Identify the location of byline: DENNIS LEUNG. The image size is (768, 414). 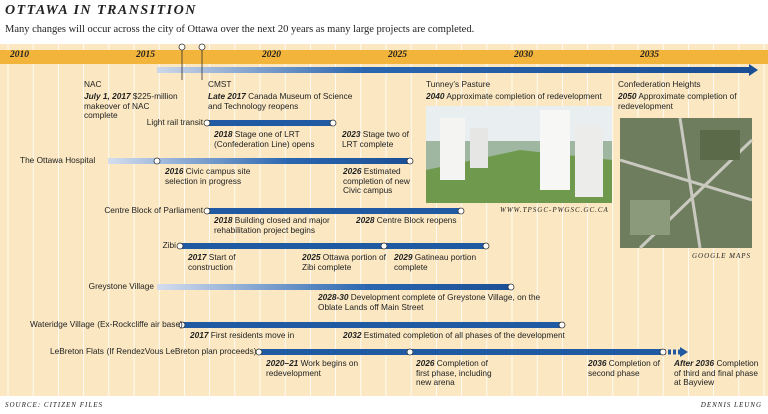
(731, 405).